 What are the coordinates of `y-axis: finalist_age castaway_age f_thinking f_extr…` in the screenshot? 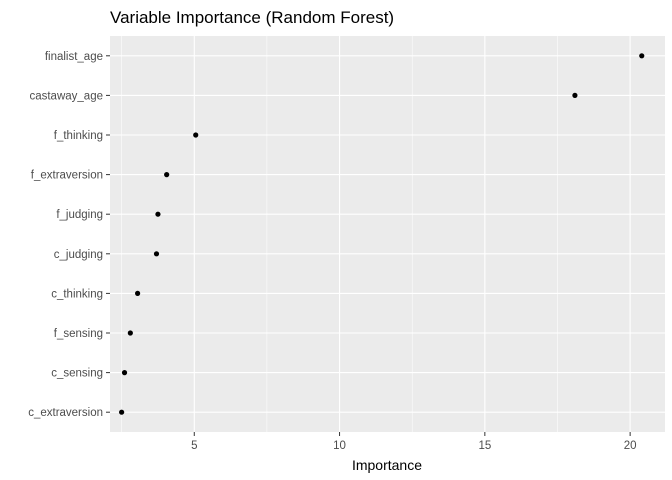 It's located at (69, 235).